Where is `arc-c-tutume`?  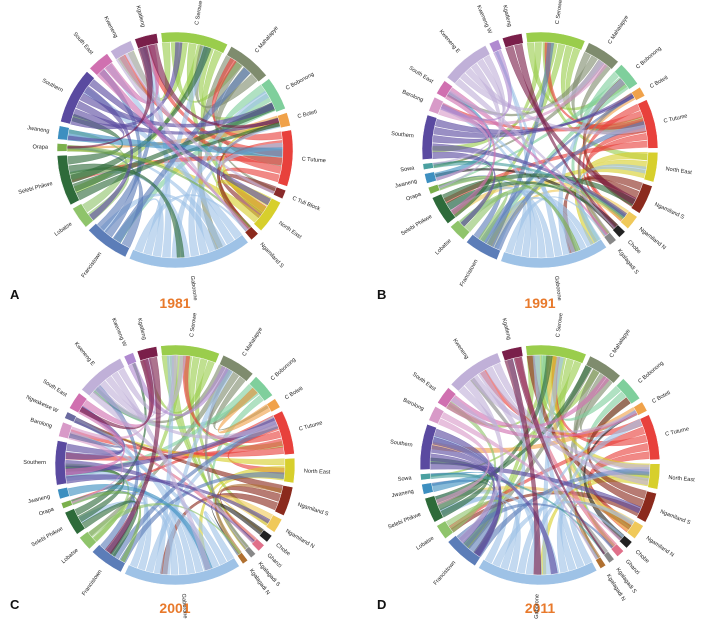 arc-c-tutume is located at coordinates (283, 433).